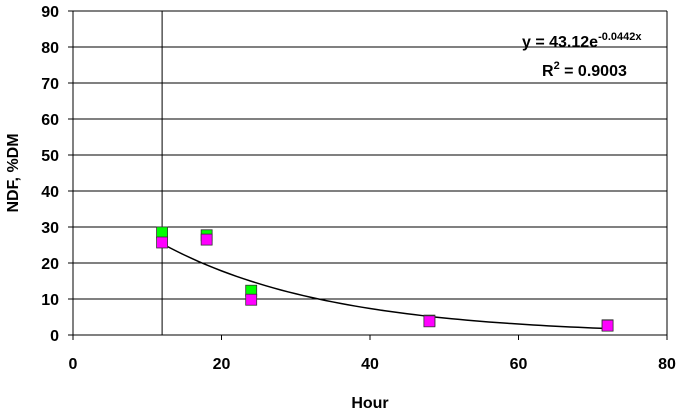  What do you see at coordinates (50, 12) in the screenshot?
I see `y-tick-label: 90` at bounding box center [50, 12].